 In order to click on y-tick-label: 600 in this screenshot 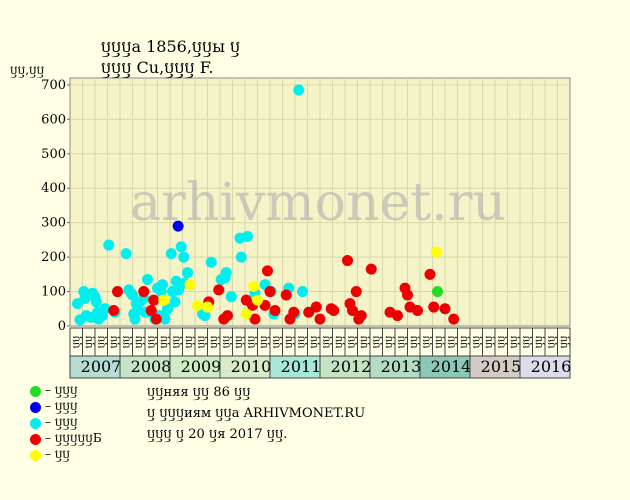, I will do `click(53, 119)`.